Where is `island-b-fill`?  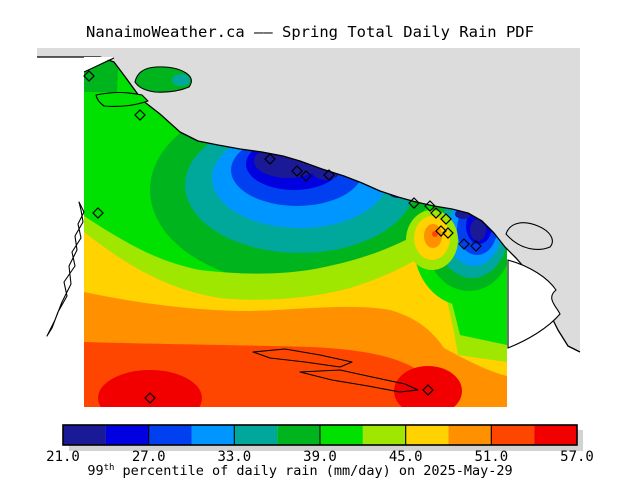
island-b-fill is located at coordinates (122, 99).